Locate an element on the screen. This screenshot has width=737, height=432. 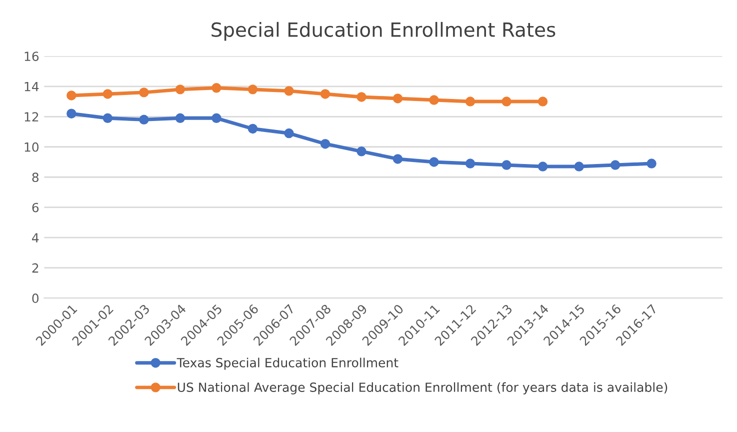
y-tick-label: 10 is located at coordinates (31, 147).